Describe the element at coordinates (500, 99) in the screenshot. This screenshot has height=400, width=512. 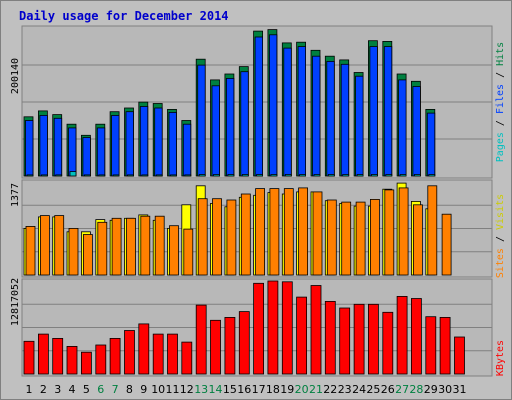
I see `files-legend: Files` at that location.